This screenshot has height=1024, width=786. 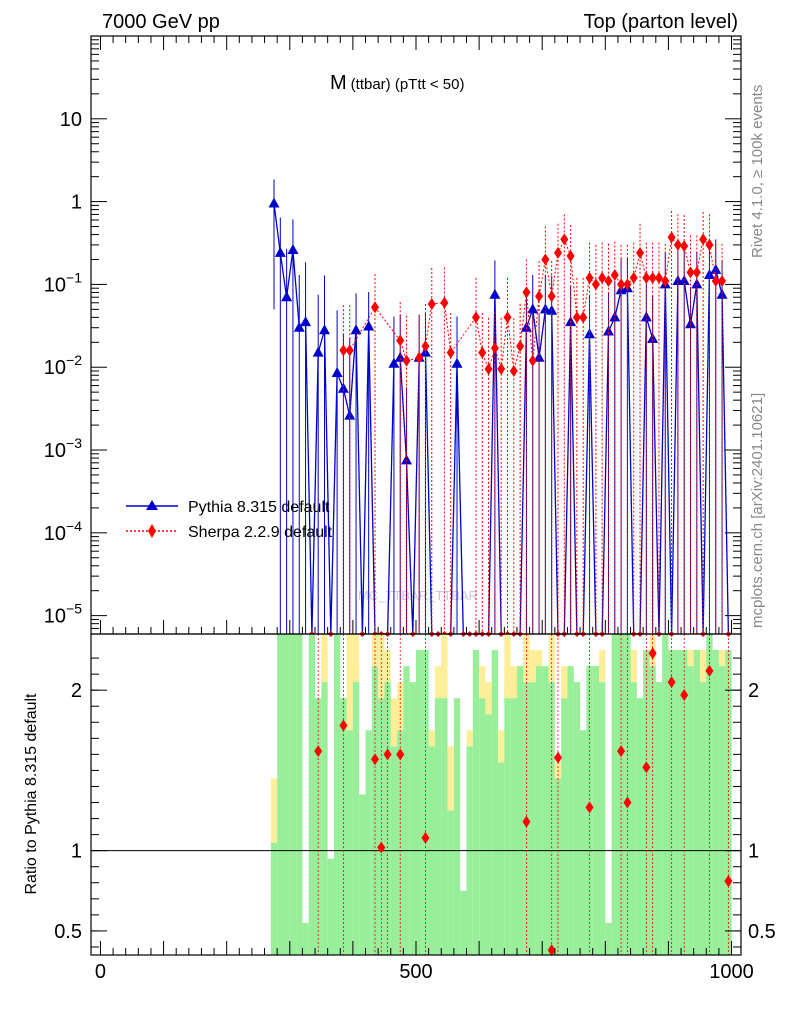 I want to click on y-tick-label: 10, so click(x=71, y=120).